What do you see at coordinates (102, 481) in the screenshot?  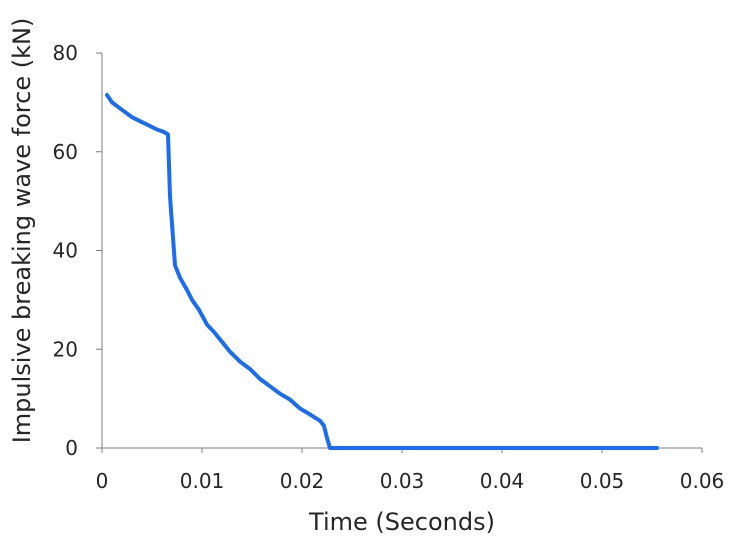 I see `x-tick-label: 0` at bounding box center [102, 481].